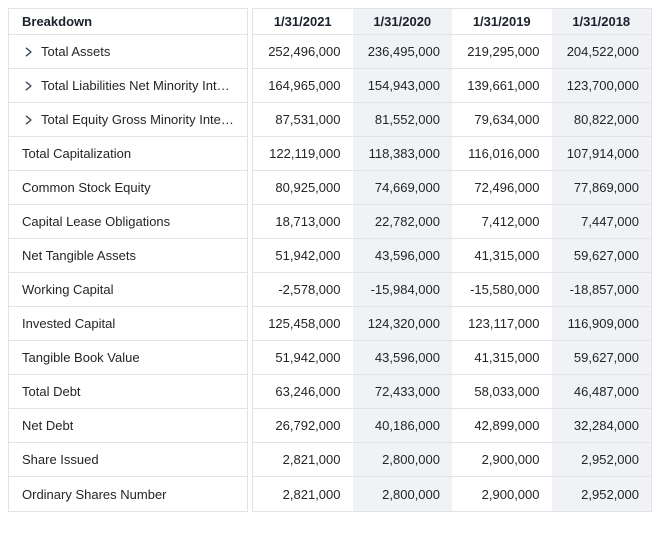 Image resolution: width=660 pixels, height=534 pixels. I want to click on value-cell: -2,578,000, so click(309, 289).